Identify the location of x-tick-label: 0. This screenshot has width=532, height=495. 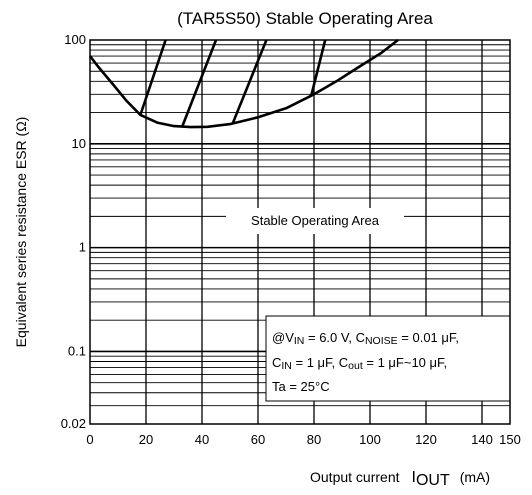
(89, 439).